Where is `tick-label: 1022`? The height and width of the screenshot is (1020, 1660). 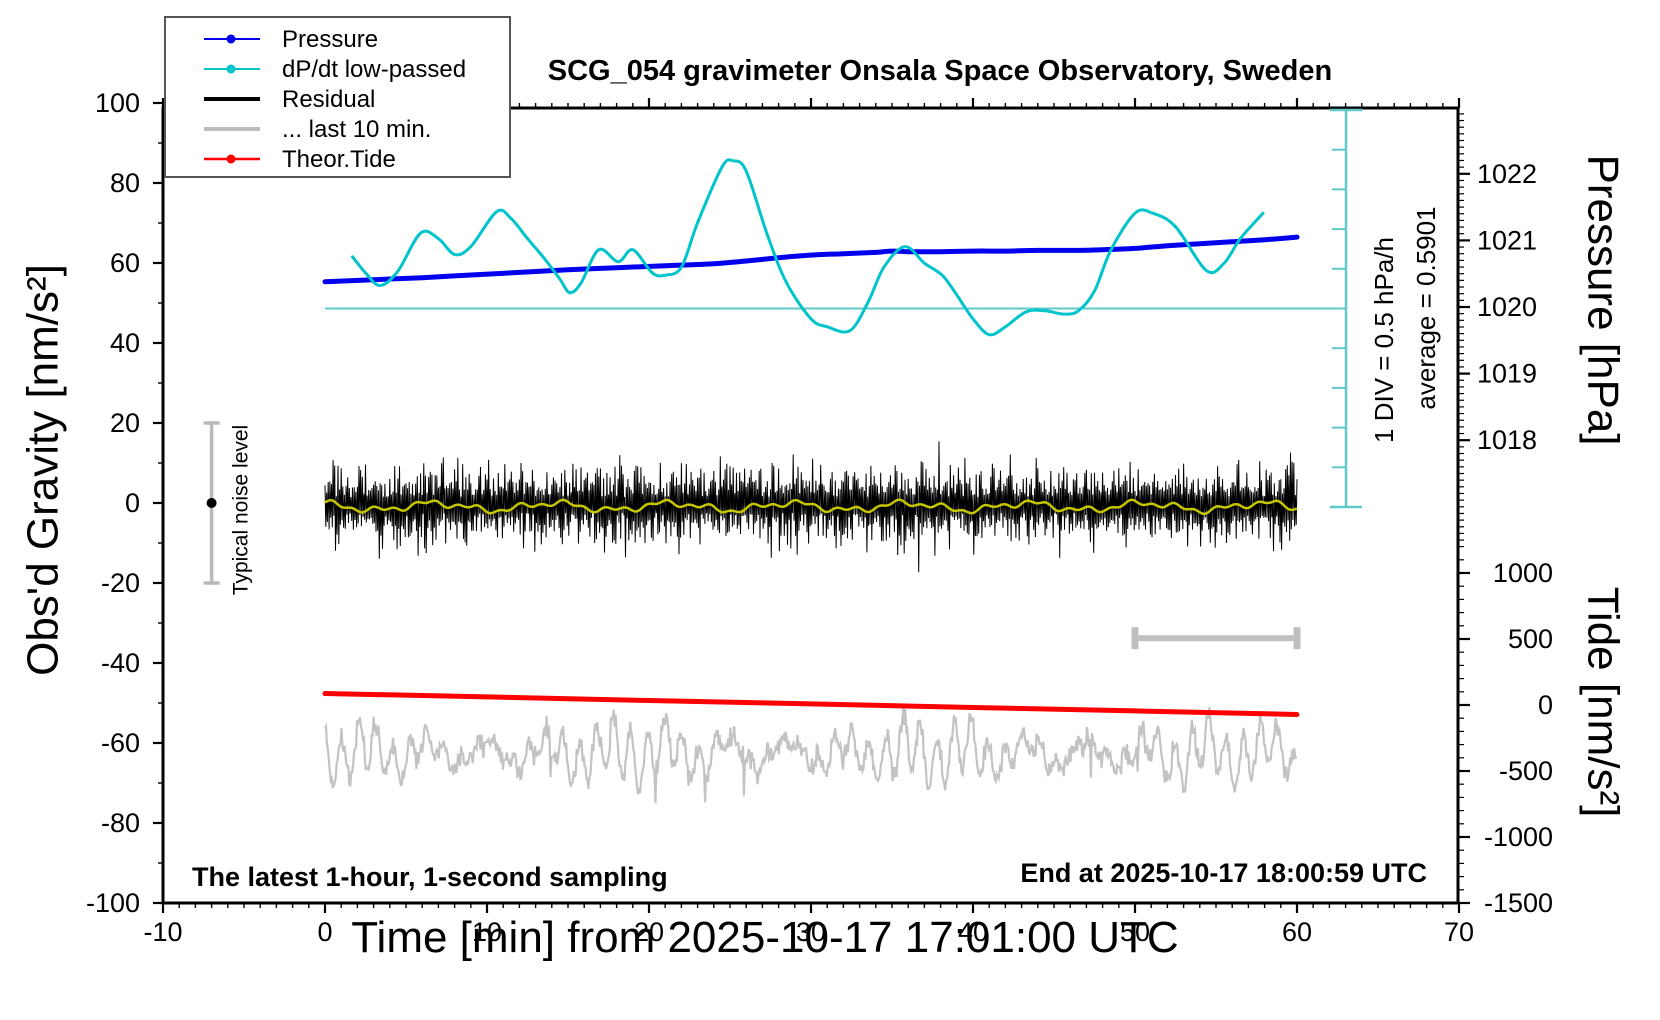 tick-label: 1022 is located at coordinates (1507, 174).